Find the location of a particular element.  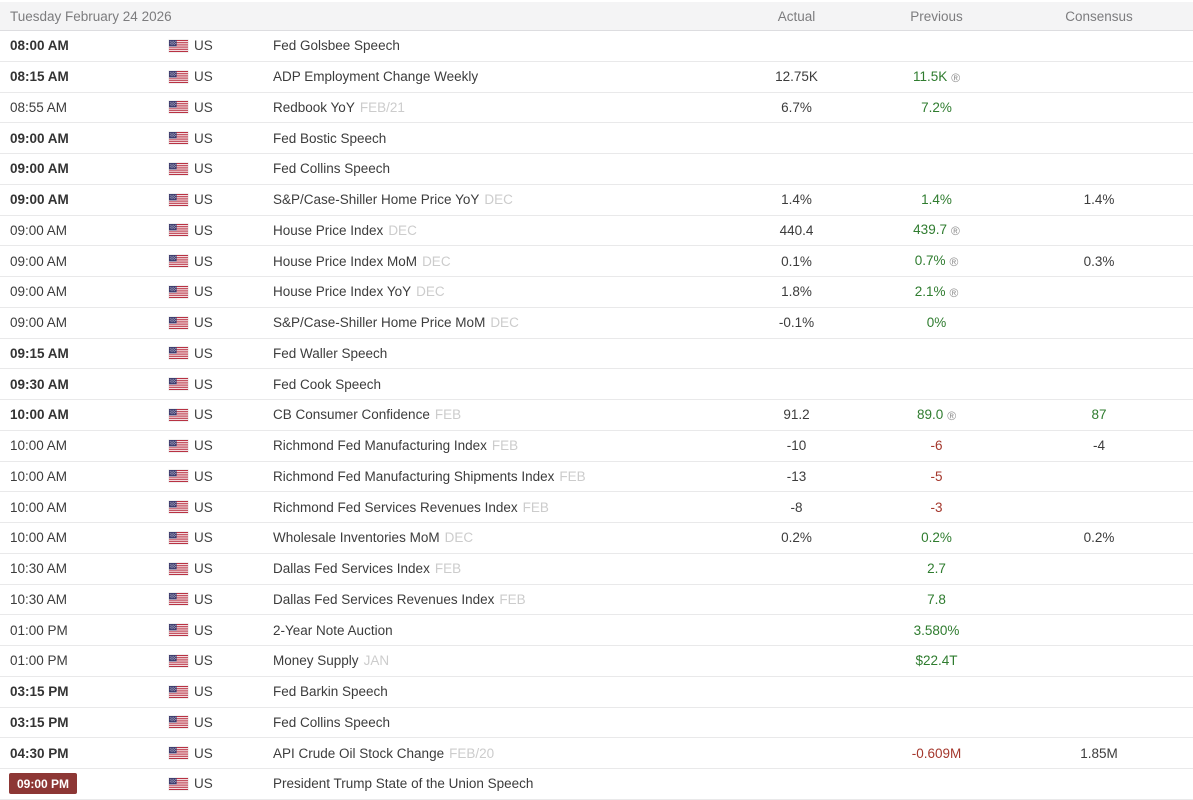

event-name-cell: Dallas Fed Services Index FEB is located at coordinates (509, 568).